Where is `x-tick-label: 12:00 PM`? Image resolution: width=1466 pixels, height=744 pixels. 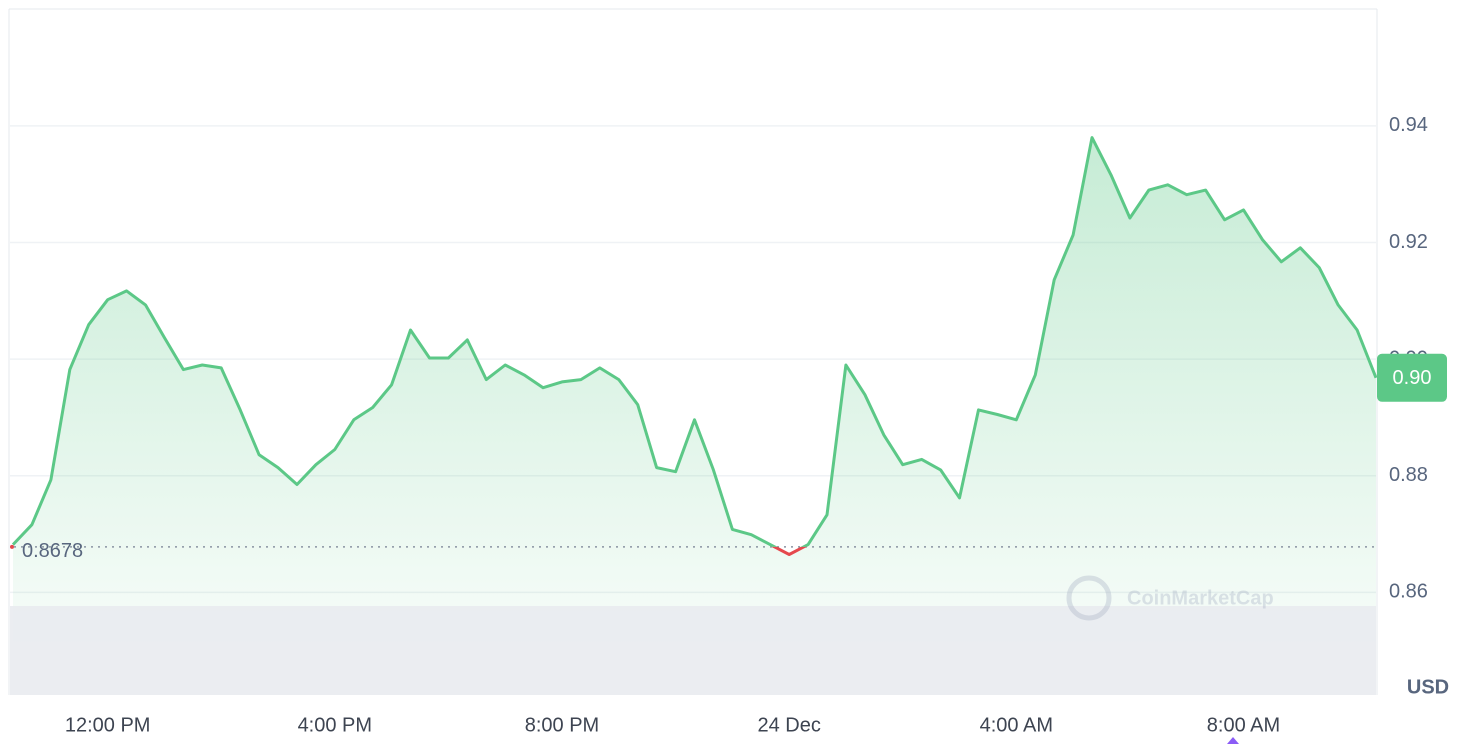 x-tick-label: 12:00 PM is located at coordinates (108, 725).